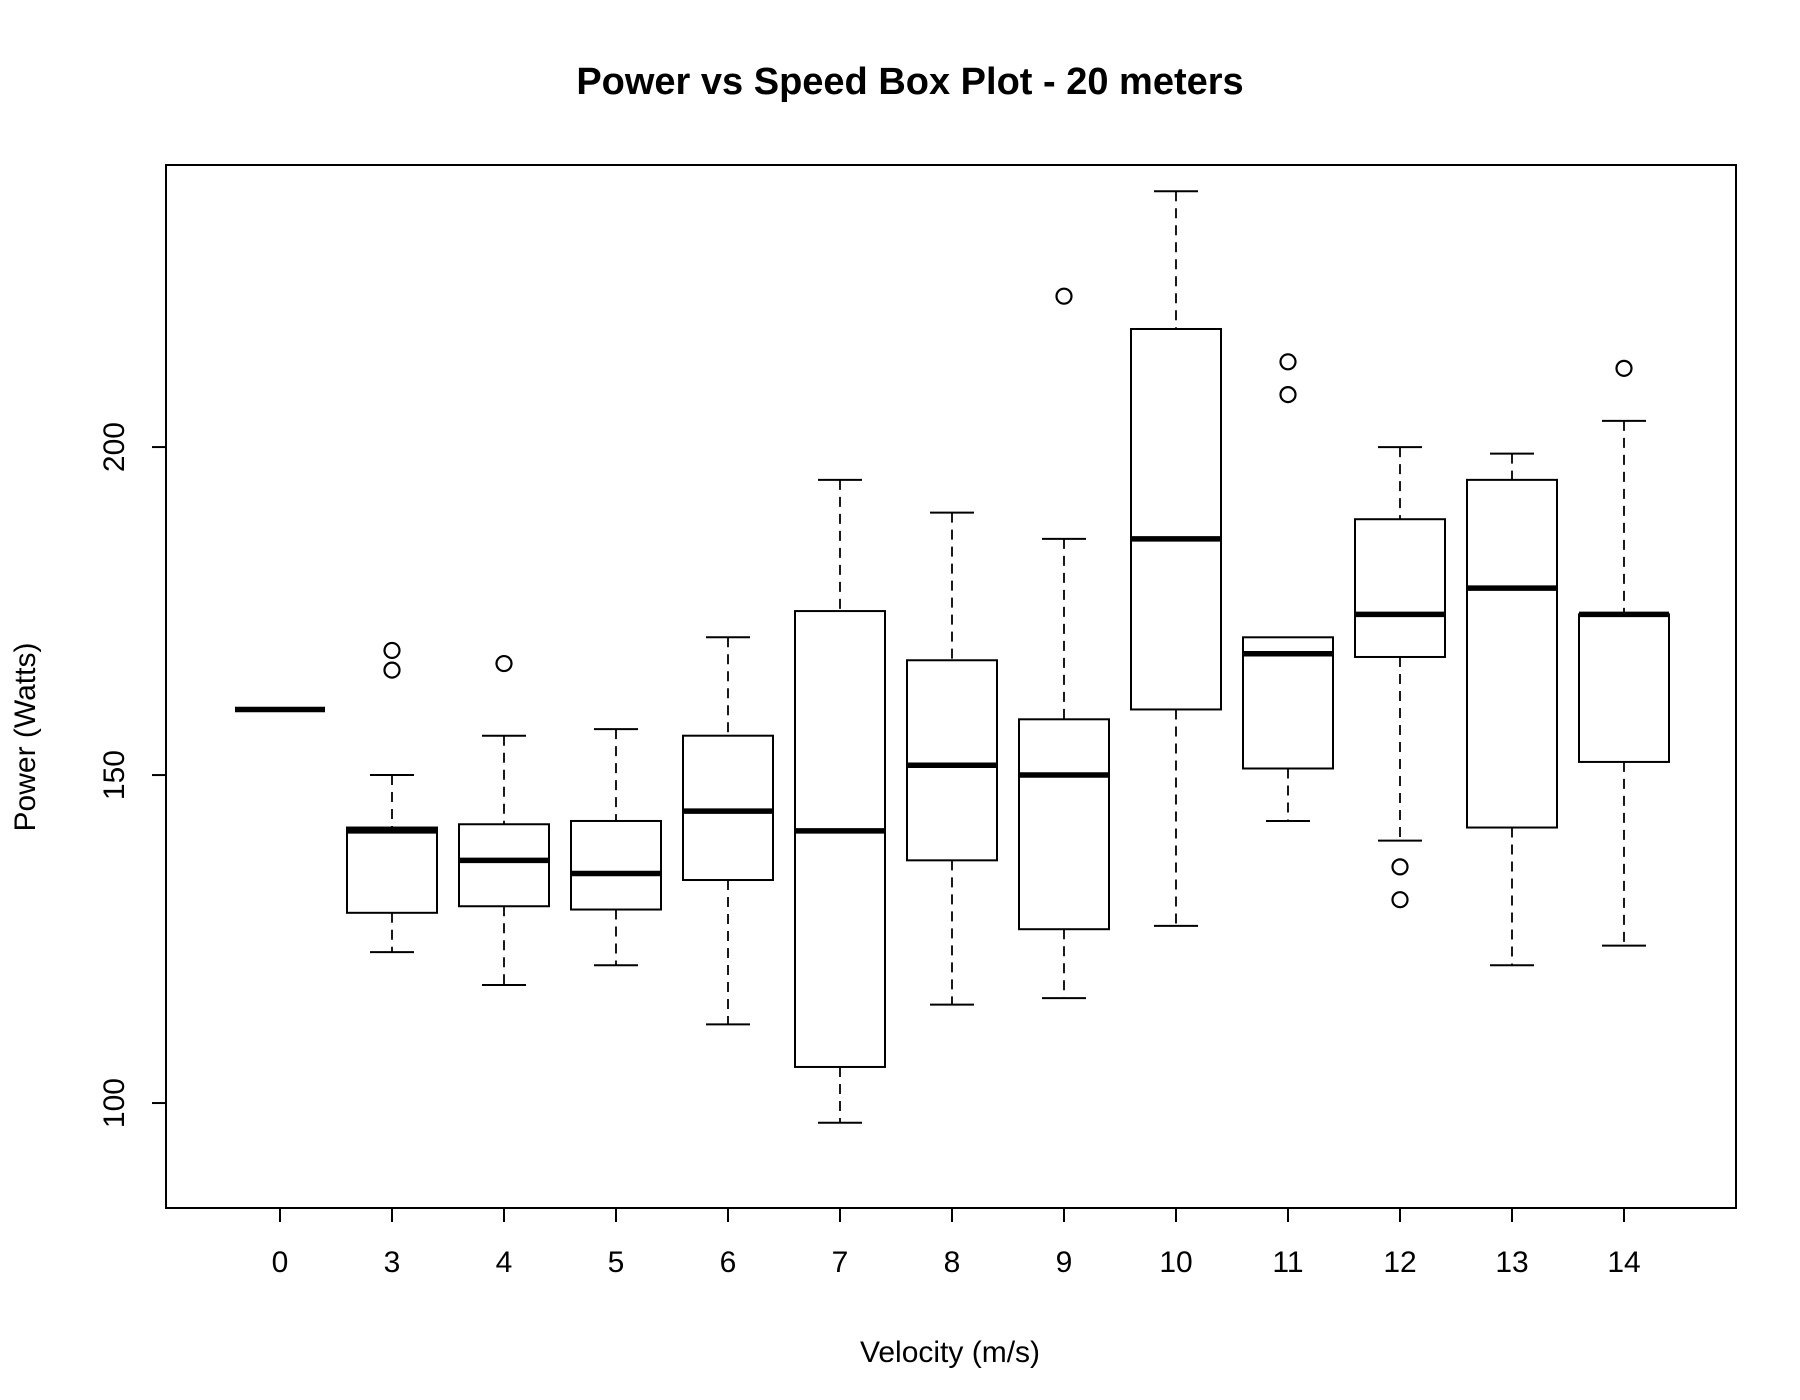 This screenshot has height=1400, width=1800. Describe the element at coordinates (956, 1243) in the screenshot. I see `x-axis: 0 3 4 5 6 7 8 9 10 11 12 13 14` at that location.